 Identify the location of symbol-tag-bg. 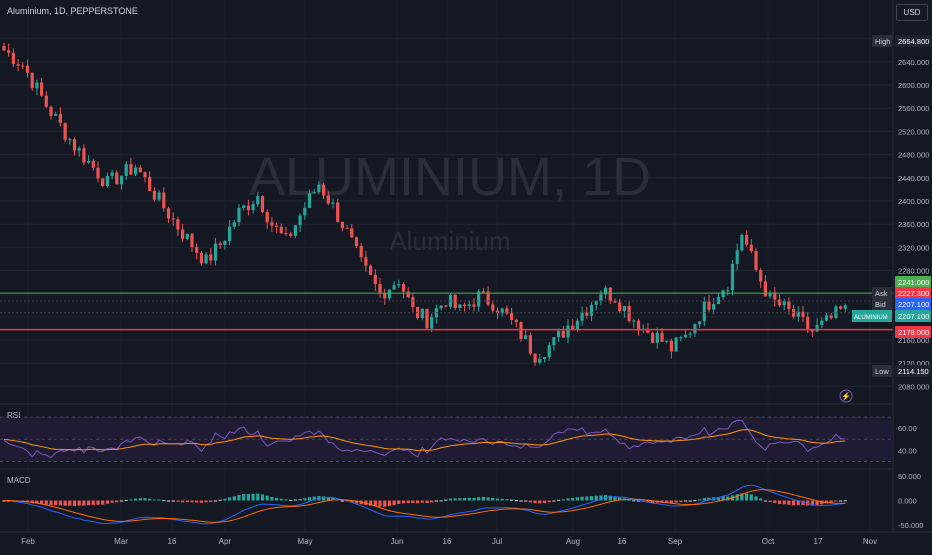
(872, 316).